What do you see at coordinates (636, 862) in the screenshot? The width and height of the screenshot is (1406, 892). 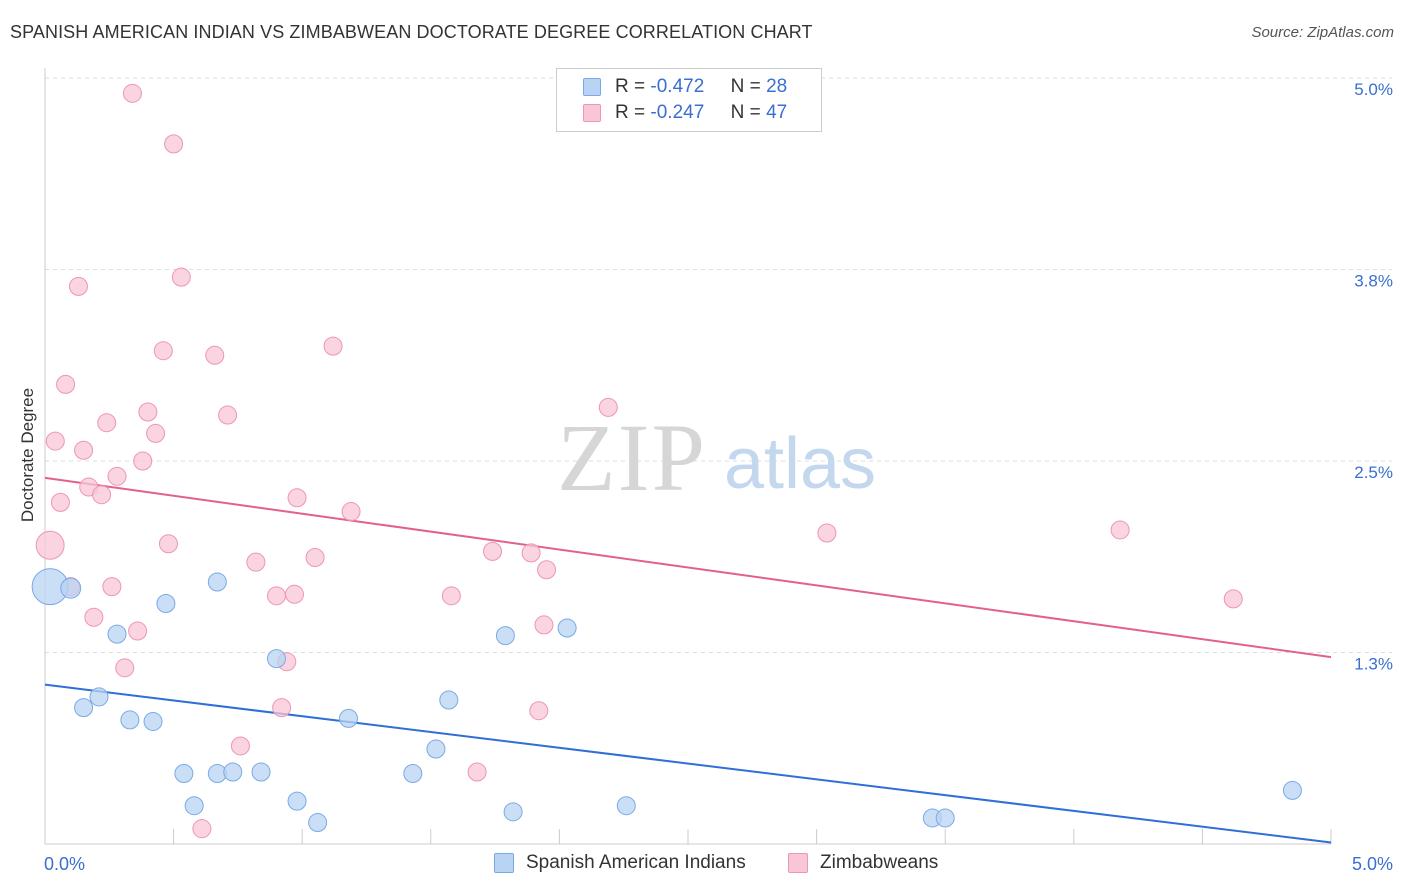 I see `bottom-legend-label-blue: Spanish American Indians` at bounding box center [636, 862].